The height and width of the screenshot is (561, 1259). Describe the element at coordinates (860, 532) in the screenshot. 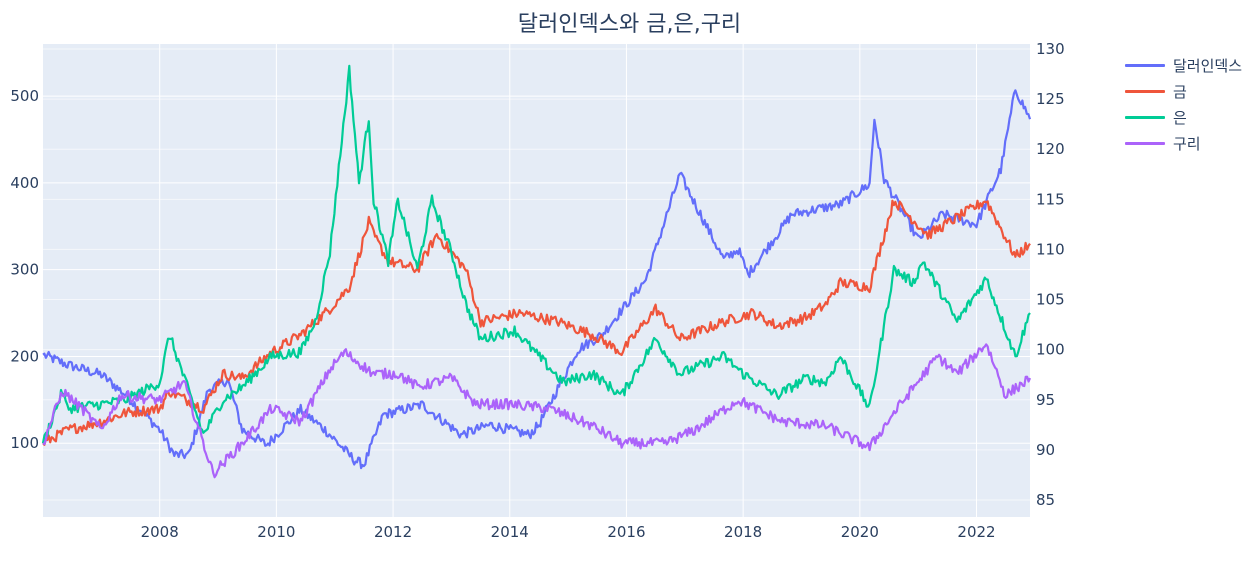

I see `x-tick-label: 2020` at that location.